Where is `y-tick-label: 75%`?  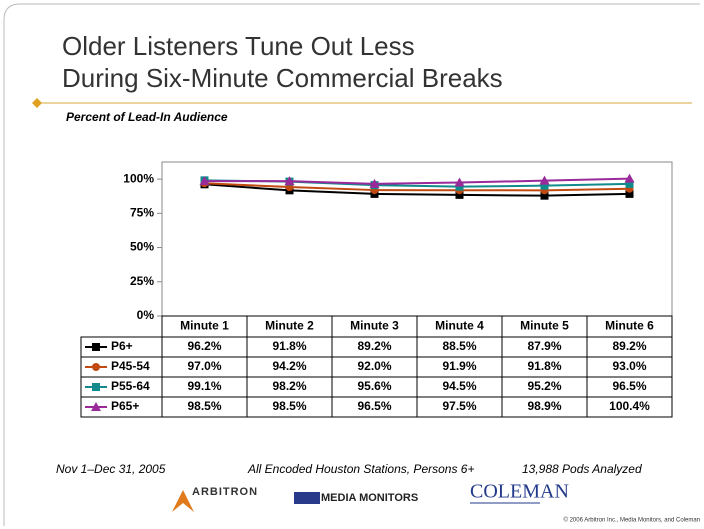
y-tick-label: 75% is located at coordinates (142, 213).